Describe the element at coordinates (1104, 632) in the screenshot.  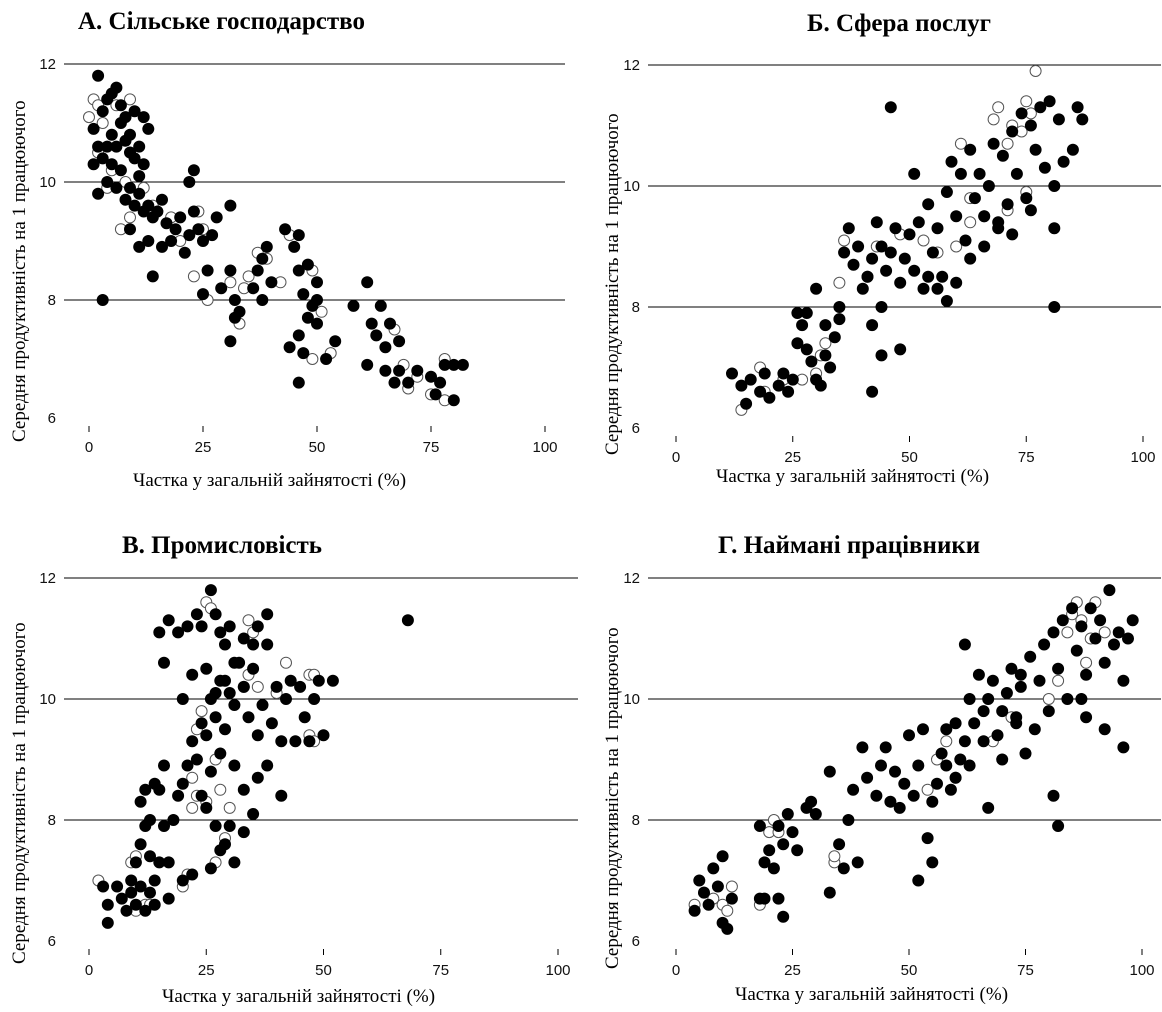
I see `chart-d-point-open` at that location.